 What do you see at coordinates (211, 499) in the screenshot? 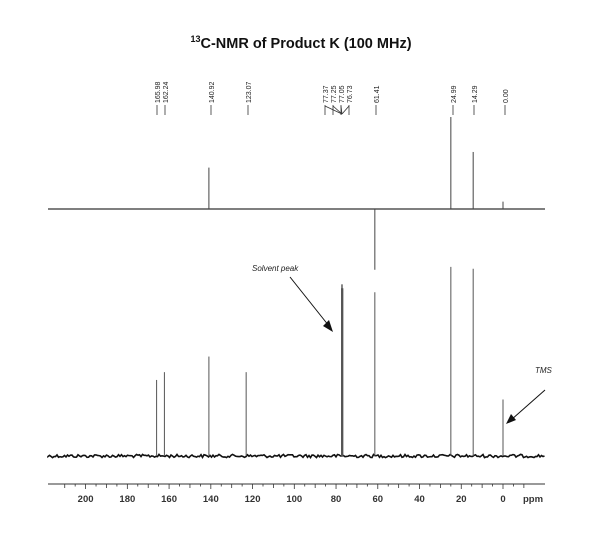
I see `x-tick-label: 140` at bounding box center [211, 499].